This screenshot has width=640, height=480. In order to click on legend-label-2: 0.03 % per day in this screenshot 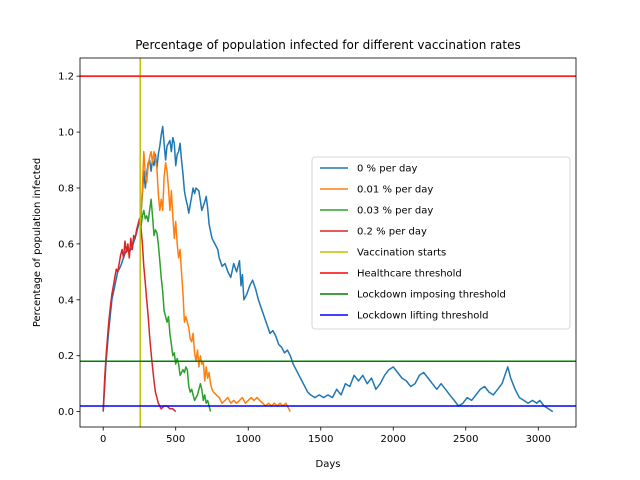, I will do `click(395, 211)`.